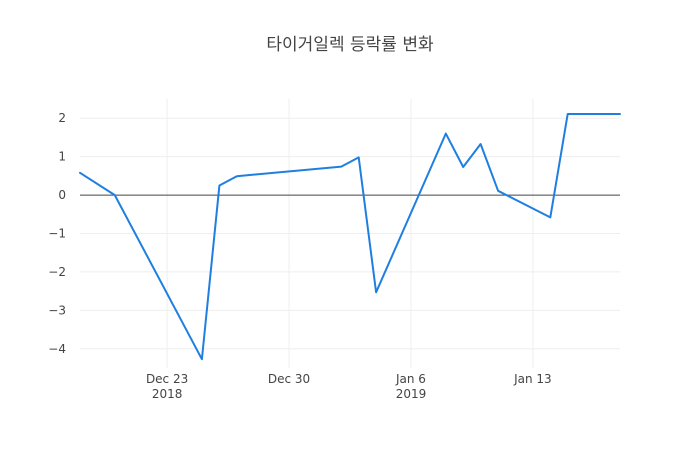 This screenshot has height=450, width=700. What do you see at coordinates (62, 195) in the screenshot?
I see `y-tick-label: 0` at bounding box center [62, 195].